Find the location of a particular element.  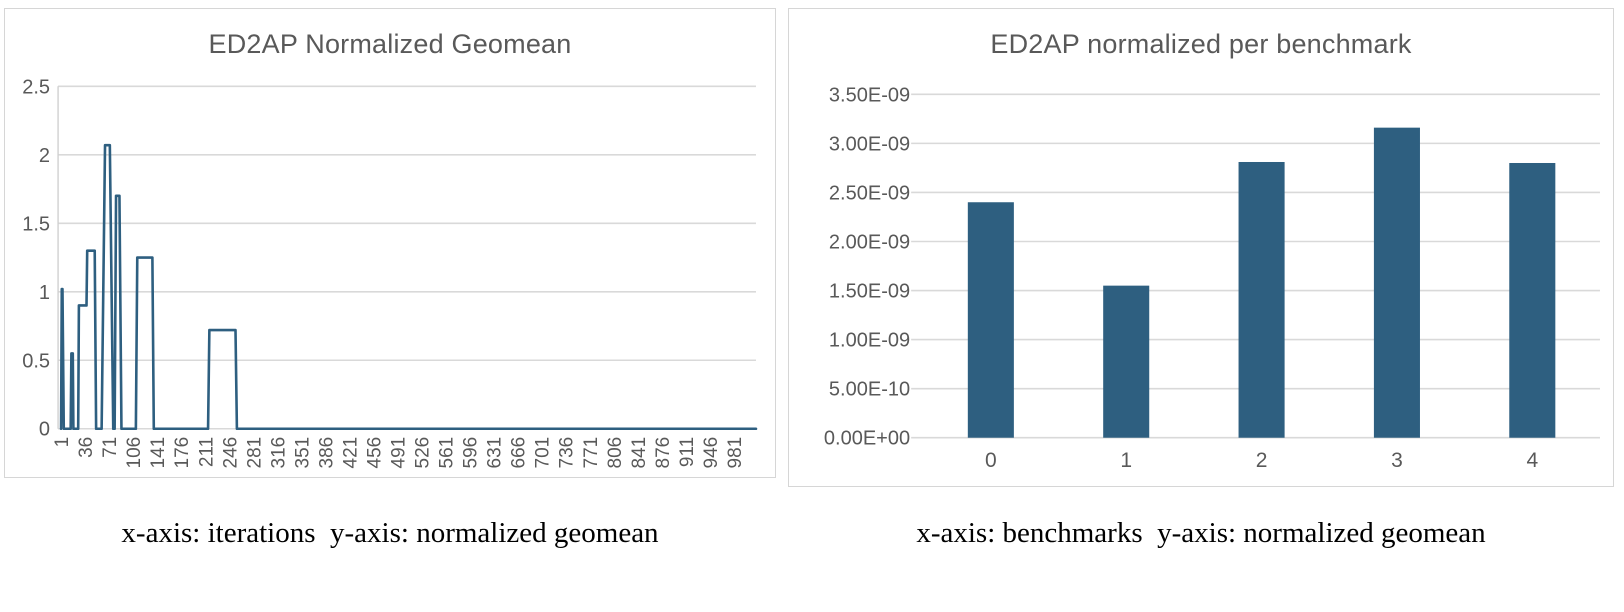

chart-title-benchmark: ED2AP normalized per benchmark is located at coordinates (1201, 44).